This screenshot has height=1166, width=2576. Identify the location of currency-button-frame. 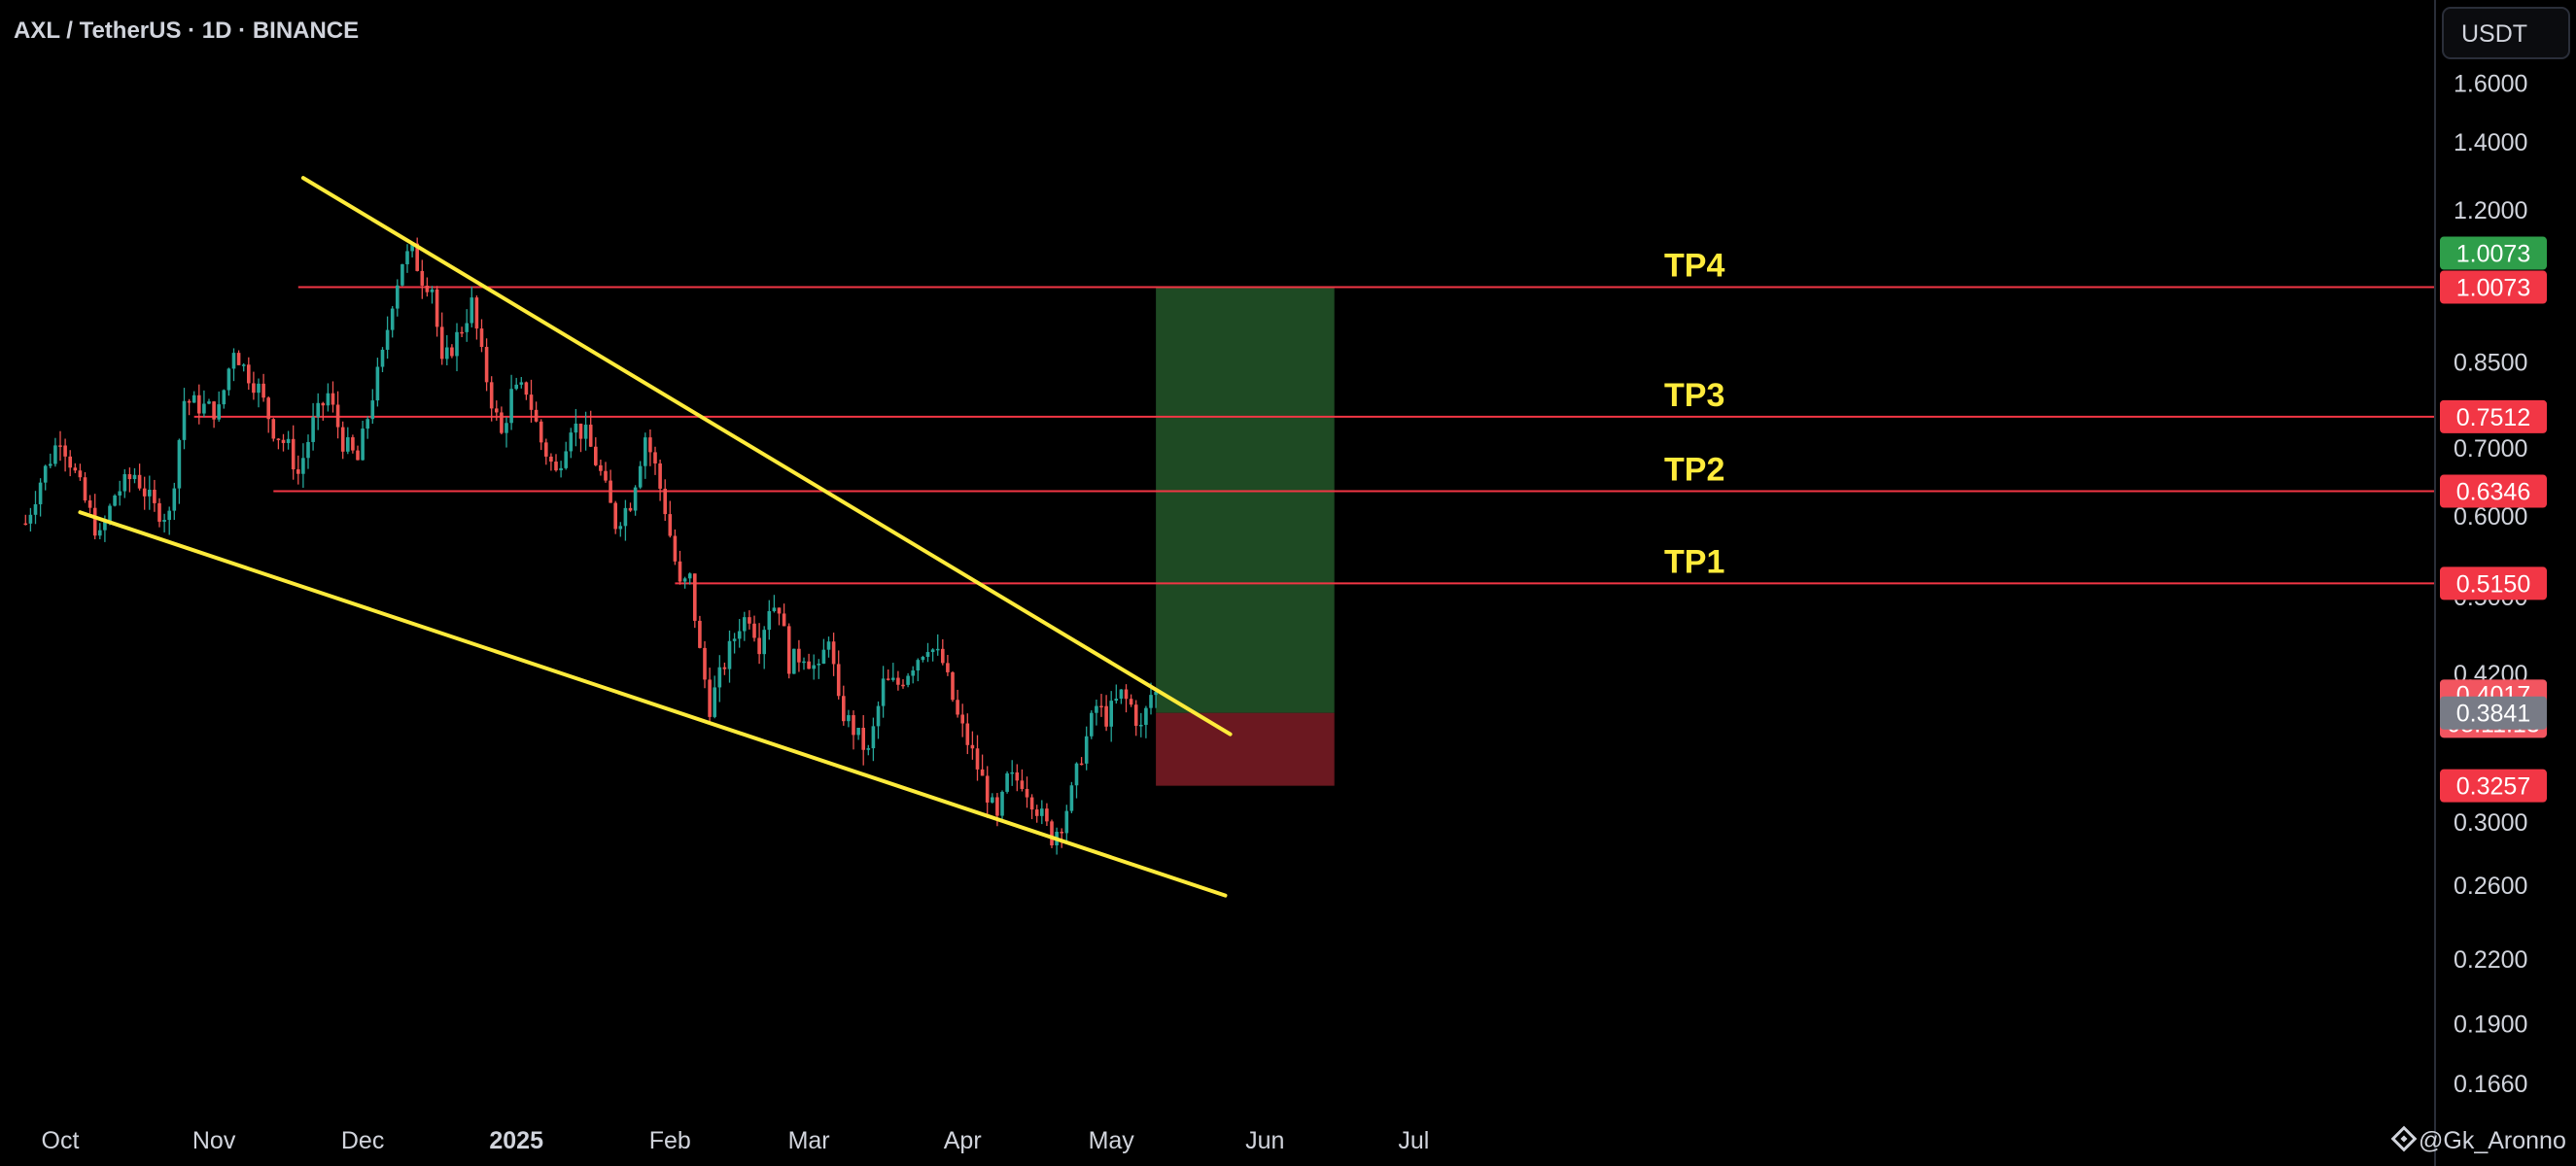
(2506, 33).